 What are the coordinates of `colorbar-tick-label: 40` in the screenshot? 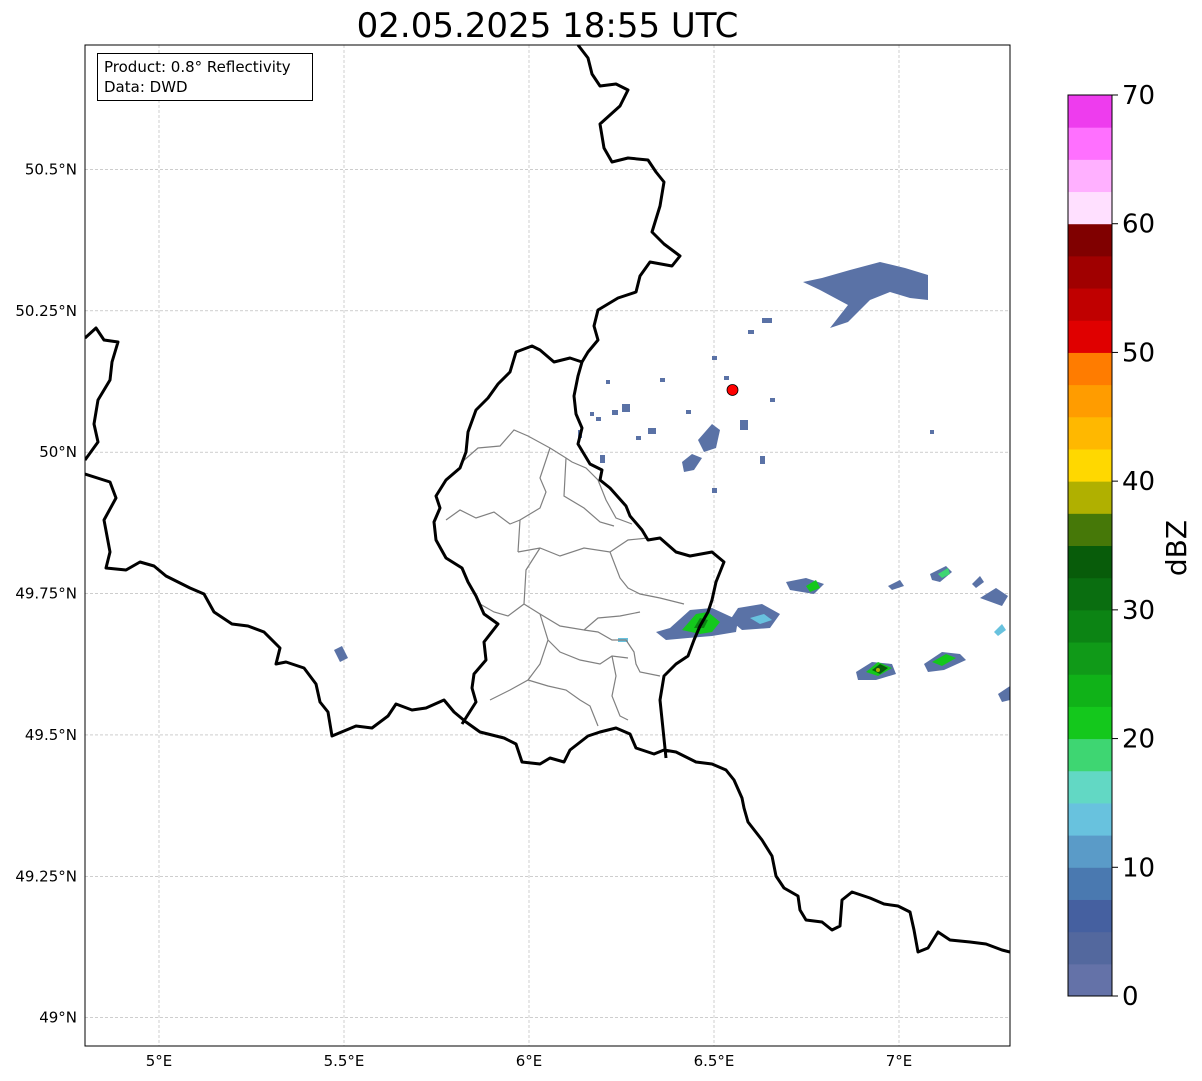 It's located at (1138, 482).